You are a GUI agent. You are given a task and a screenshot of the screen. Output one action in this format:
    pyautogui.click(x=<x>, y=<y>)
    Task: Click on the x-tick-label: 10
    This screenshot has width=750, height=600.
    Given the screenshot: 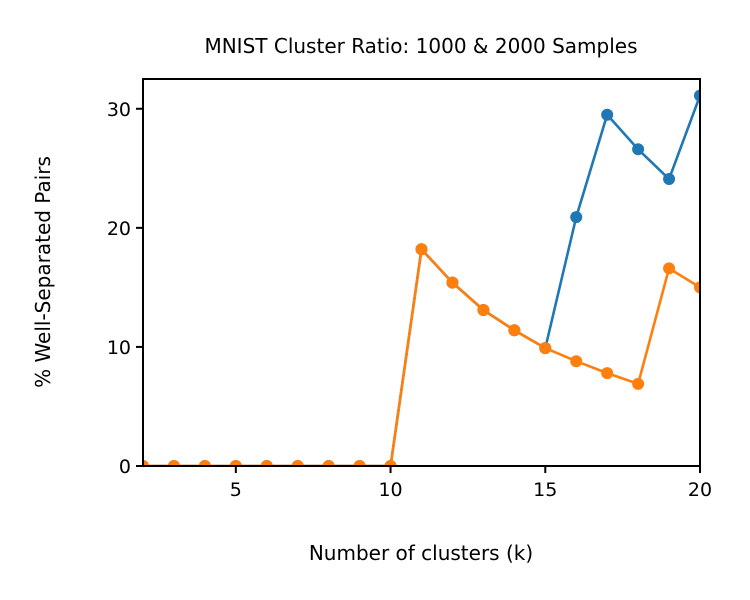 What is the action you would take?
    pyautogui.click(x=390, y=490)
    